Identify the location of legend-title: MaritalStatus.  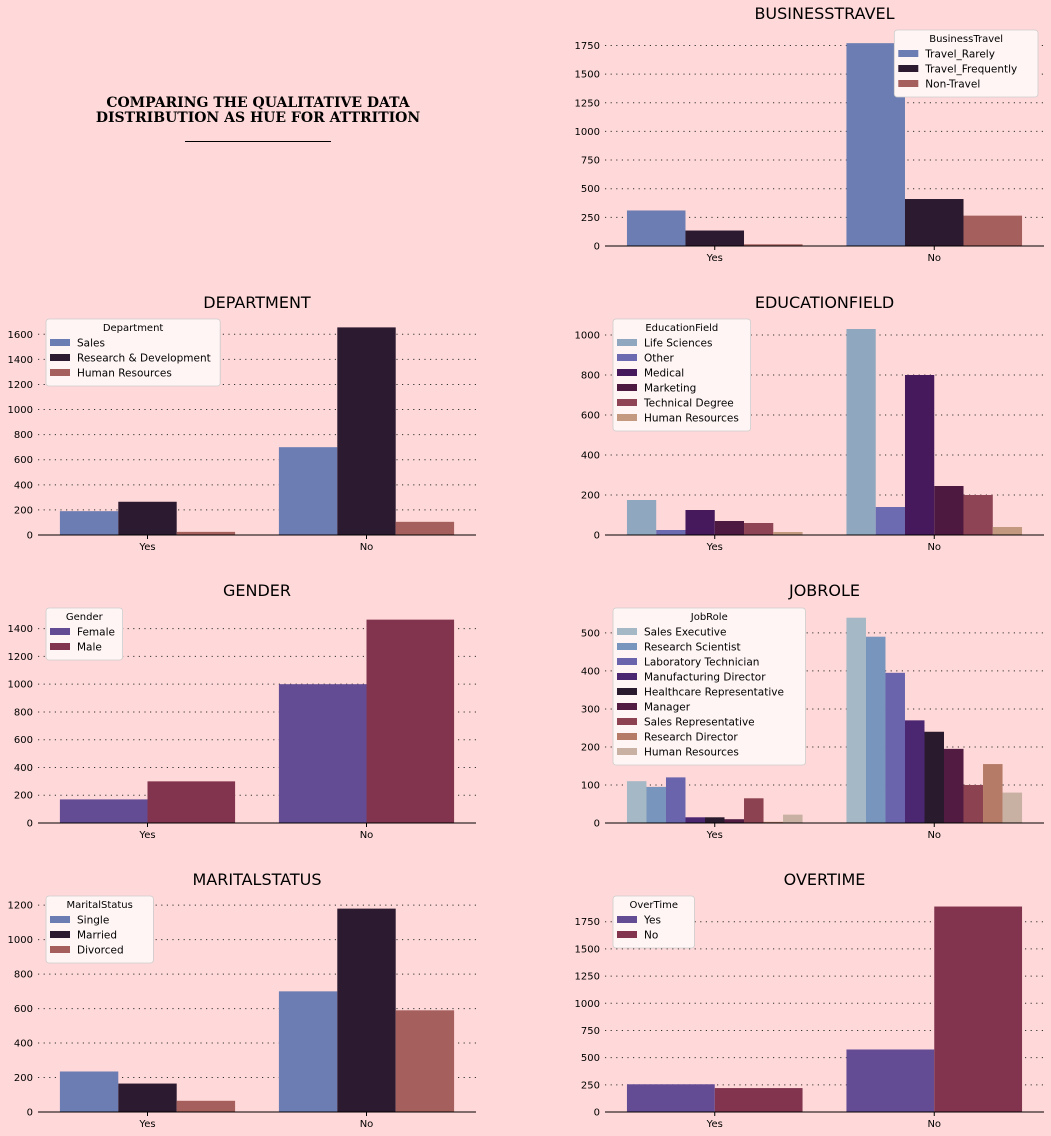
(100, 905).